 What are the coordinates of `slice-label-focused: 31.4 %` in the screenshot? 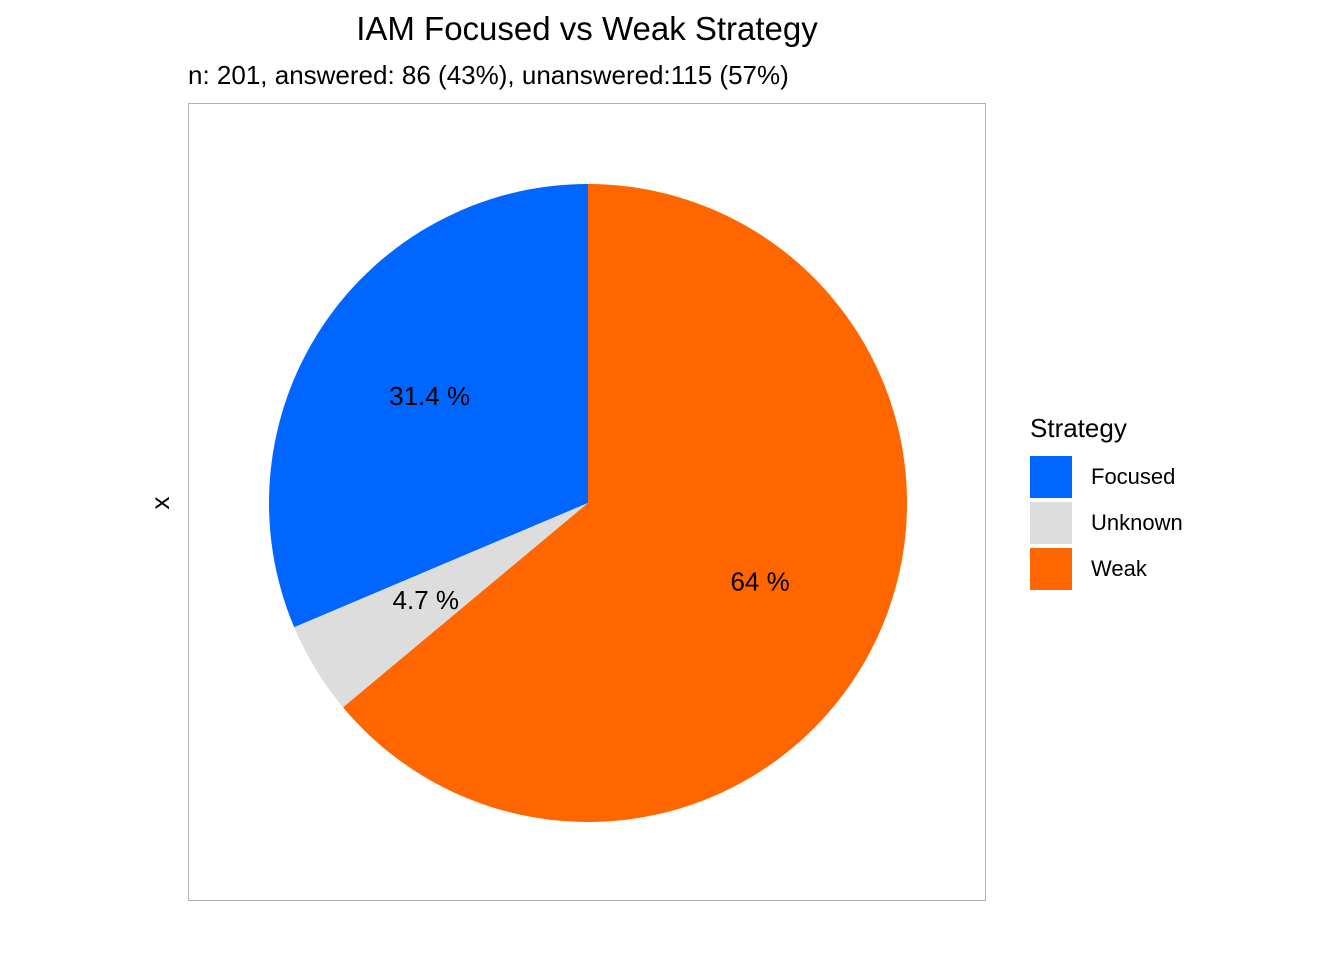 It's located at (429, 396).